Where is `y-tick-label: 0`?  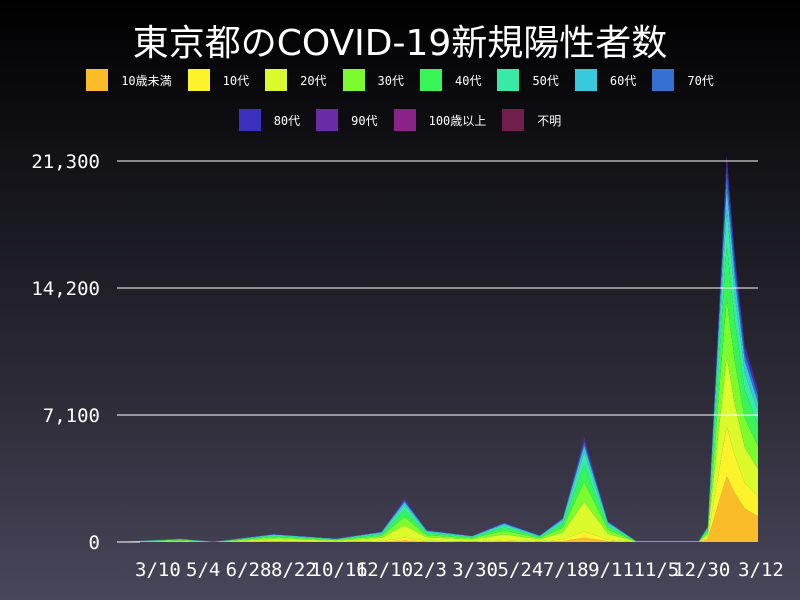 y-tick-label: 0 is located at coordinates (94, 543).